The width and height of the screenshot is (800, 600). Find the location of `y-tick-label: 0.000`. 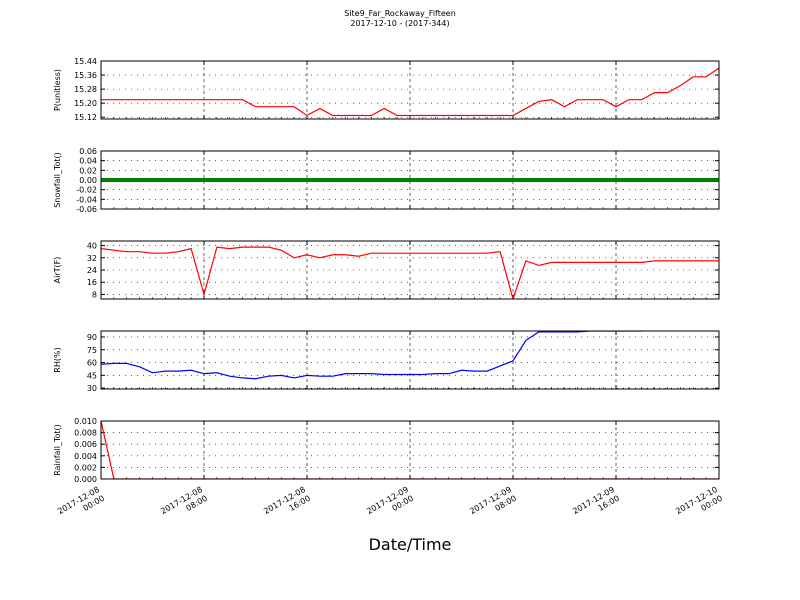

y-tick-label: 0.000 is located at coordinates (85, 479).